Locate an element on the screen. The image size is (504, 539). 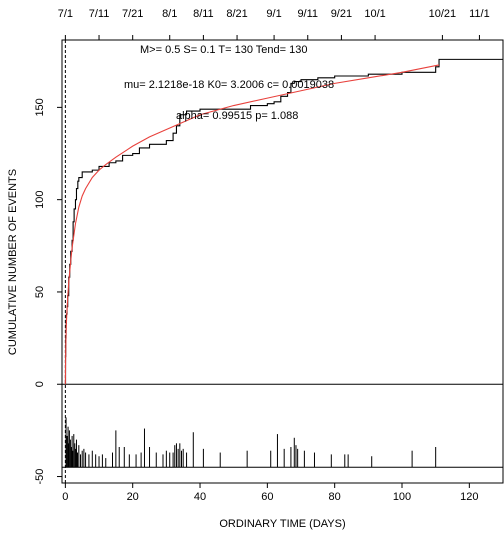
top-date-label: 8/11 is located at coordinates (203, 14).